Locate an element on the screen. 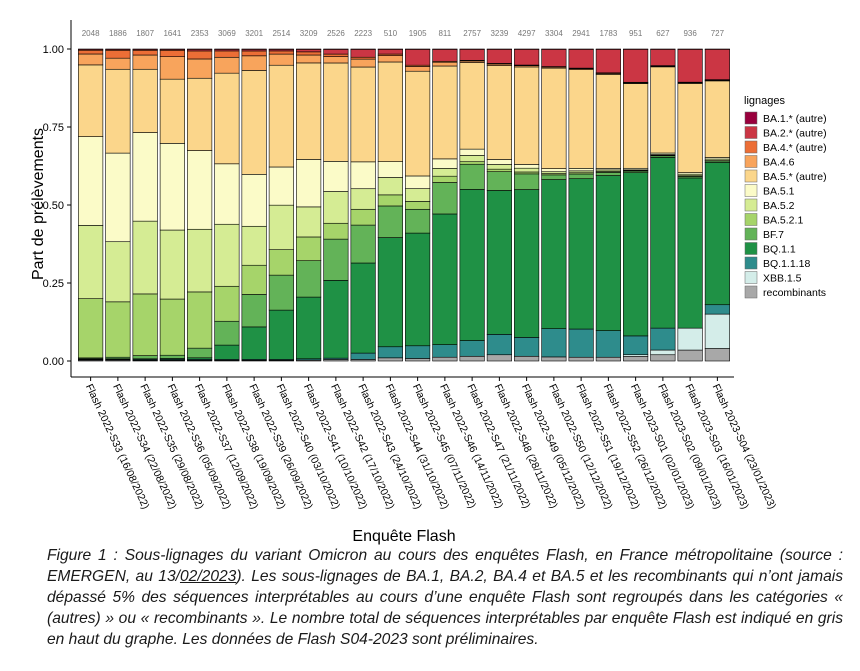  total-label: 936 is located at coordinates (690, 33).